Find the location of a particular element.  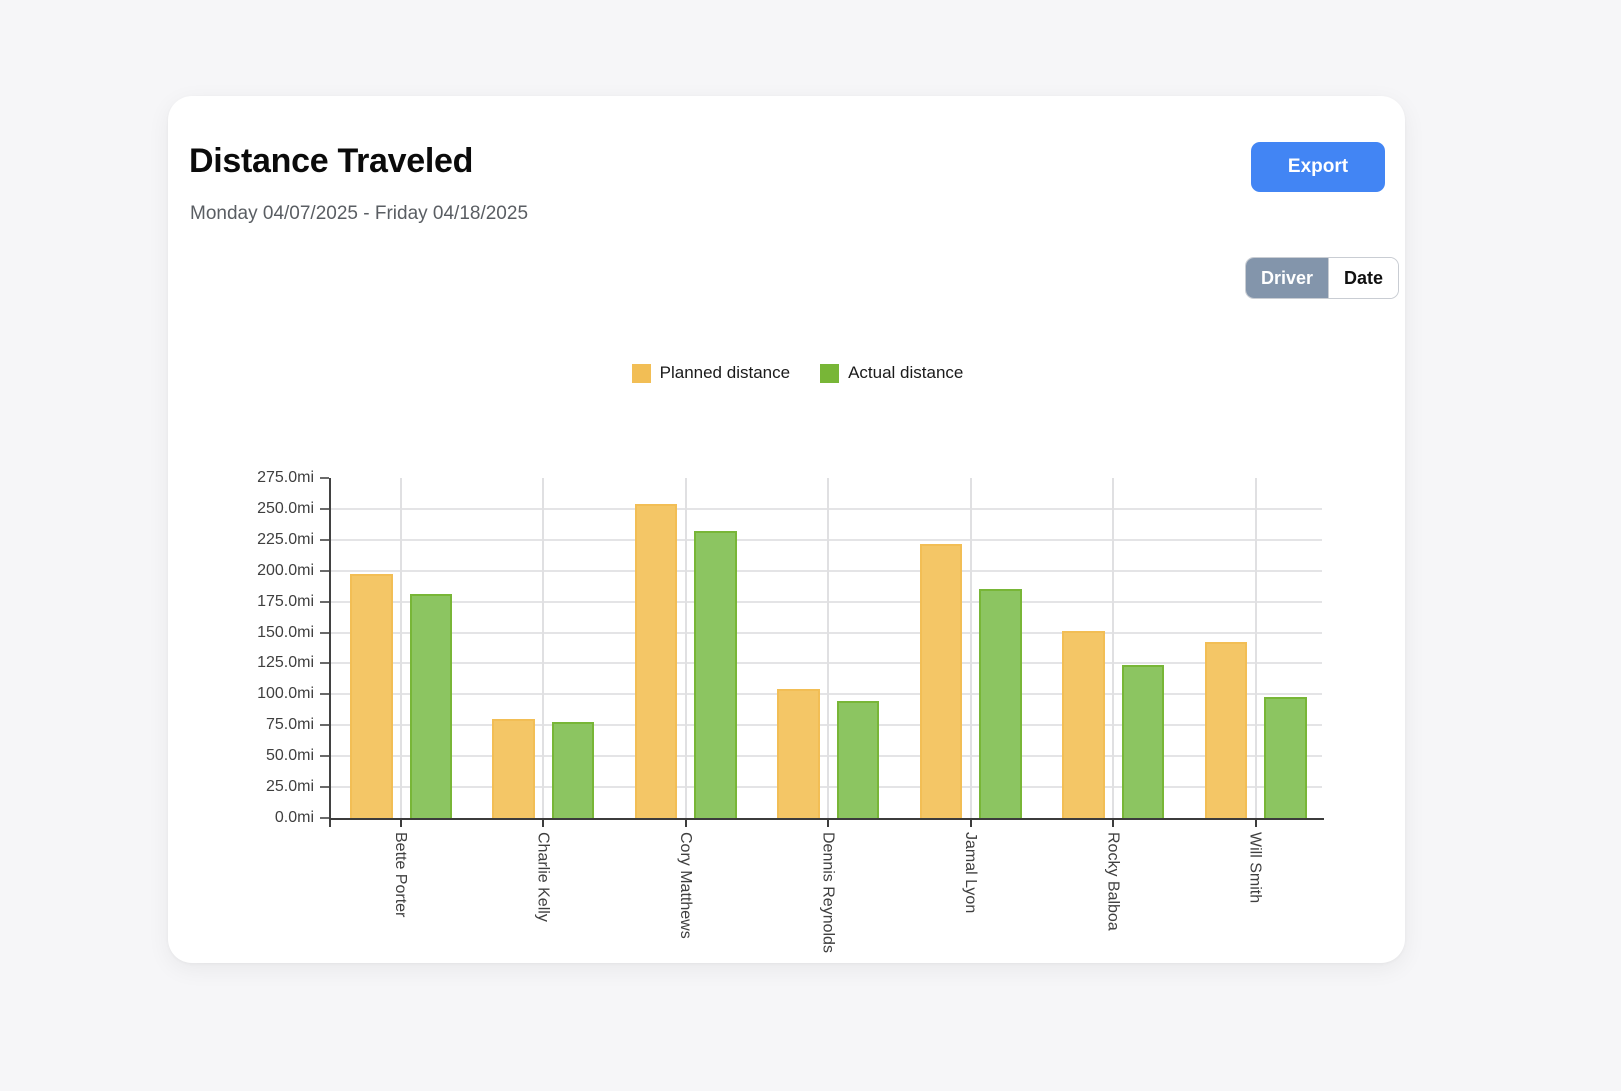

toggle-option-date: Date is located at coordinates (1363, 278).